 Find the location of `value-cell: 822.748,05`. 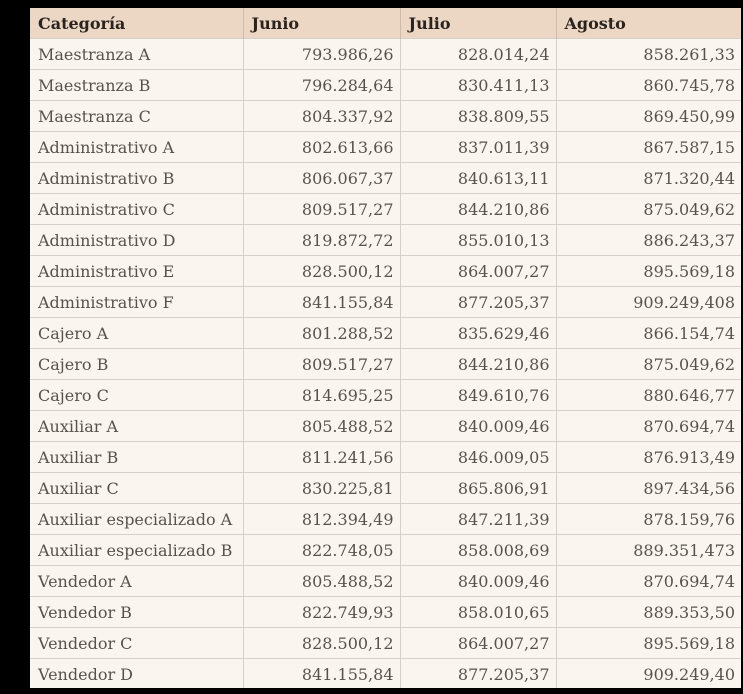

value-cell: 822.748,05 is located at coordinates (321, 550).